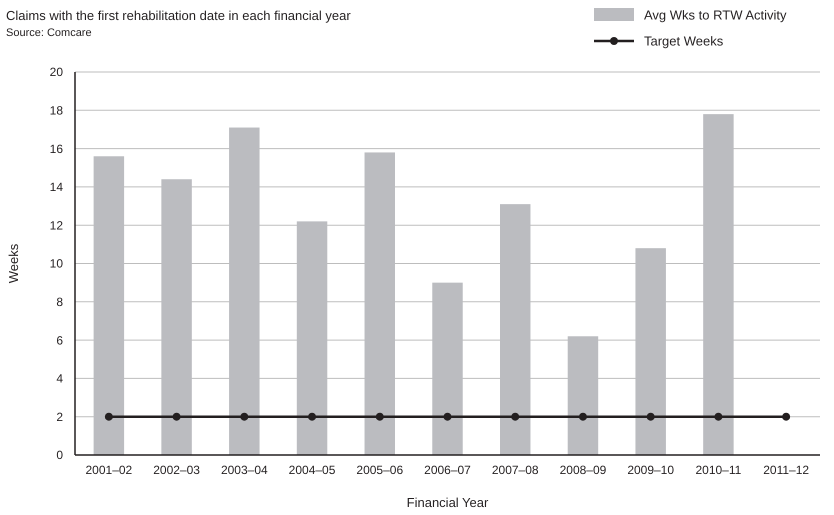  I want to click on y-tick-label: 4, so click(60, 379).